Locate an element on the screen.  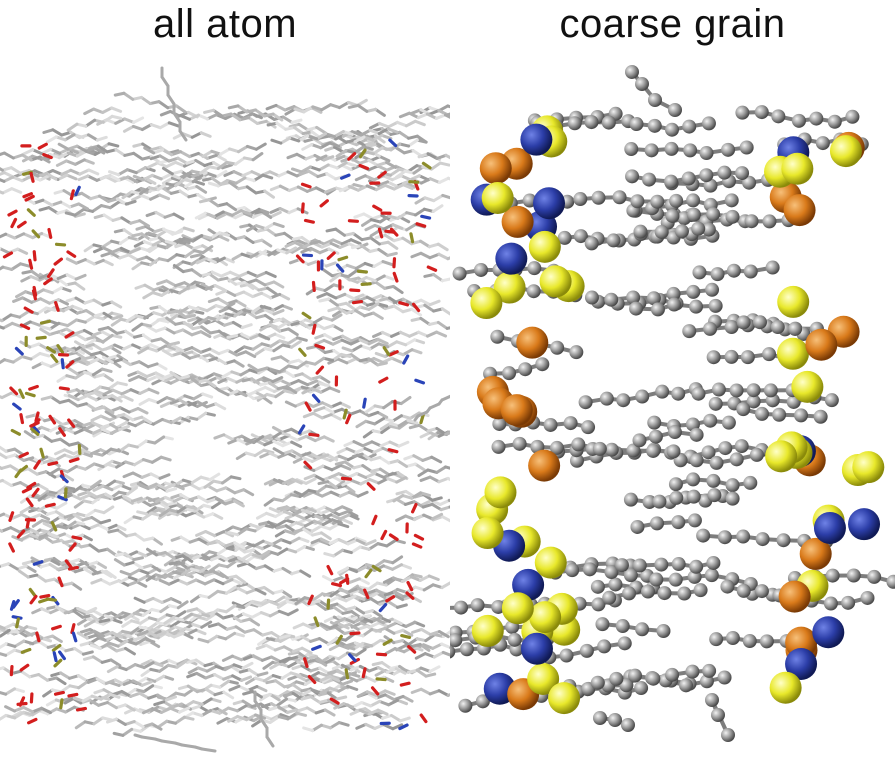
phosphate-bead is located at coordinates (517, 221).